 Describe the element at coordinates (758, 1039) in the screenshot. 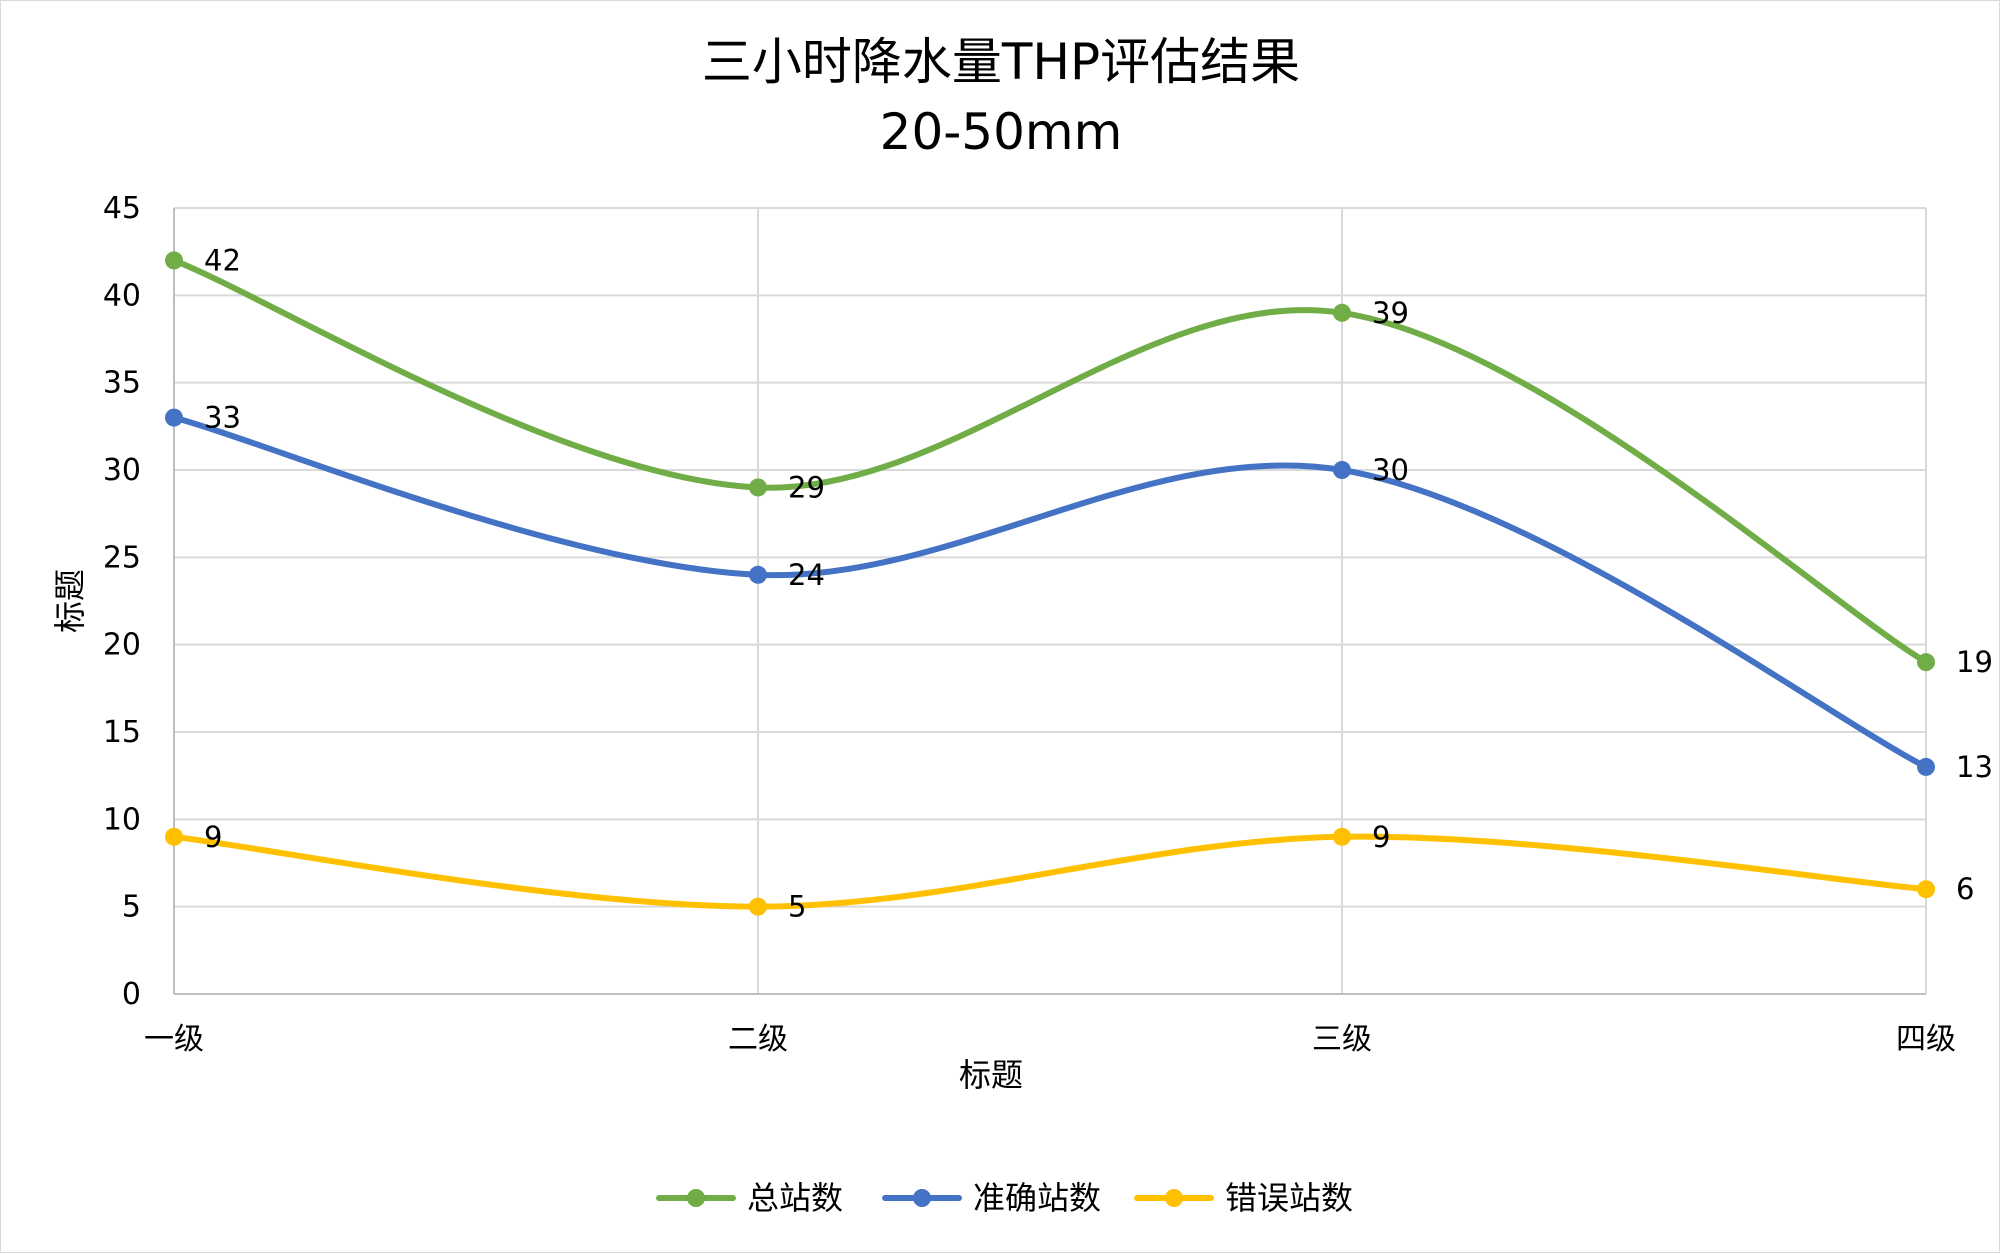

I see `x-tick-label: 二级` at that location.